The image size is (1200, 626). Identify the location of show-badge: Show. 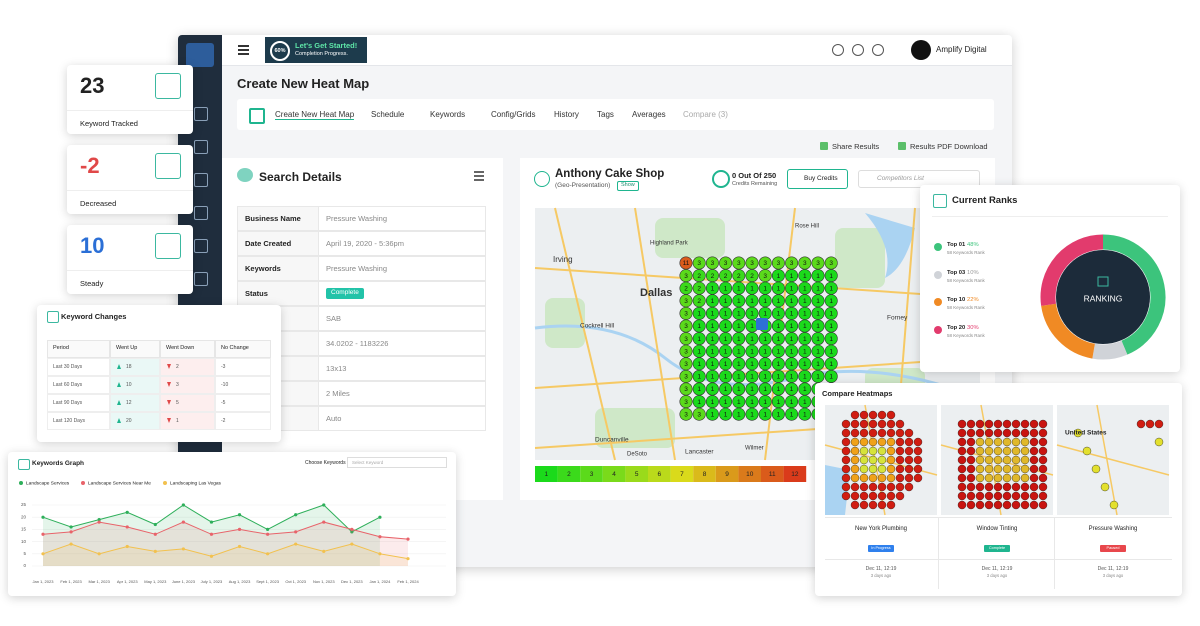
(628, 186).